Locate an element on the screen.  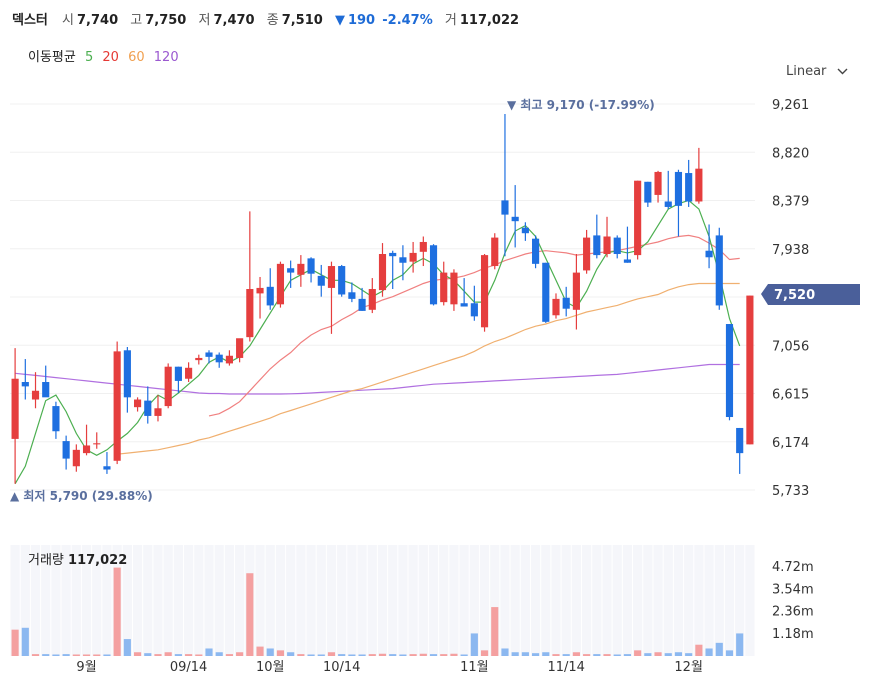
ma-20-legend: 20 is located at coordinates (110, 57).